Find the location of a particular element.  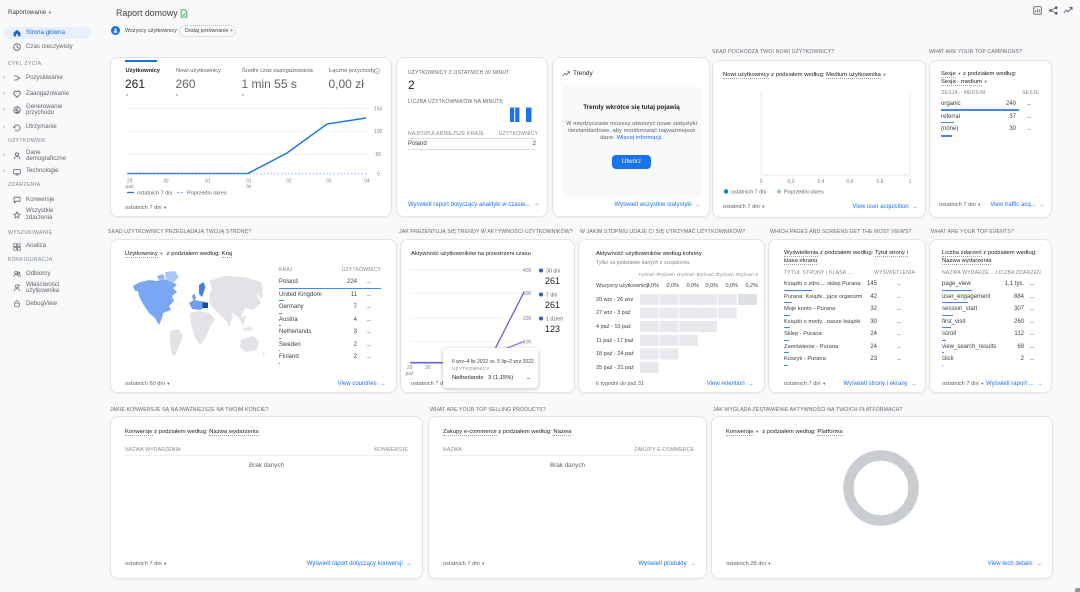

svg-text: 1 dzień is located at coordinates (554, 320).